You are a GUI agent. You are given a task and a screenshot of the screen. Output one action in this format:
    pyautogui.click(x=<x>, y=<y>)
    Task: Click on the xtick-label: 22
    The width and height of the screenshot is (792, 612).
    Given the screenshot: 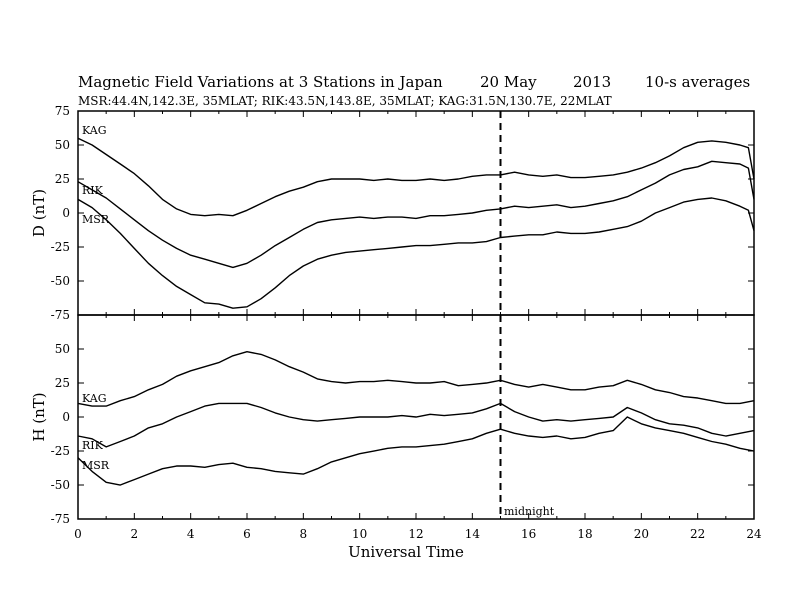 What is the action you would take?
    pyautogui.click(x=697, y=534)
    